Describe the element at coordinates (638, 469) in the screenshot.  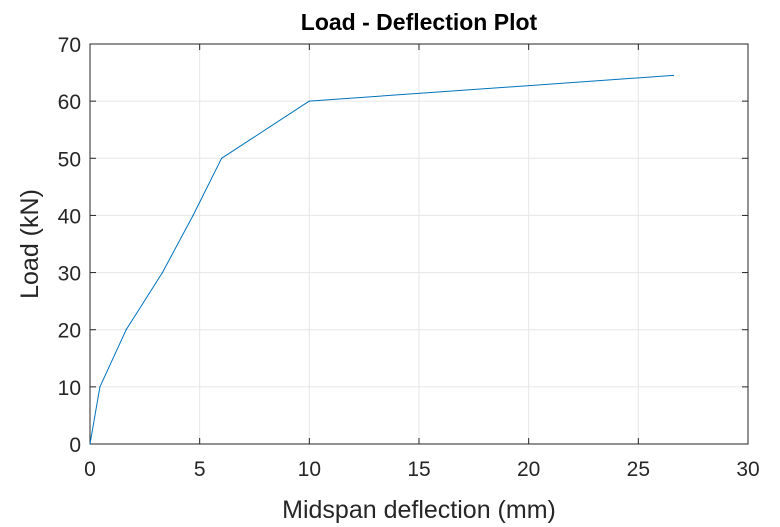
I see `x-tick-label: 25` at that location.